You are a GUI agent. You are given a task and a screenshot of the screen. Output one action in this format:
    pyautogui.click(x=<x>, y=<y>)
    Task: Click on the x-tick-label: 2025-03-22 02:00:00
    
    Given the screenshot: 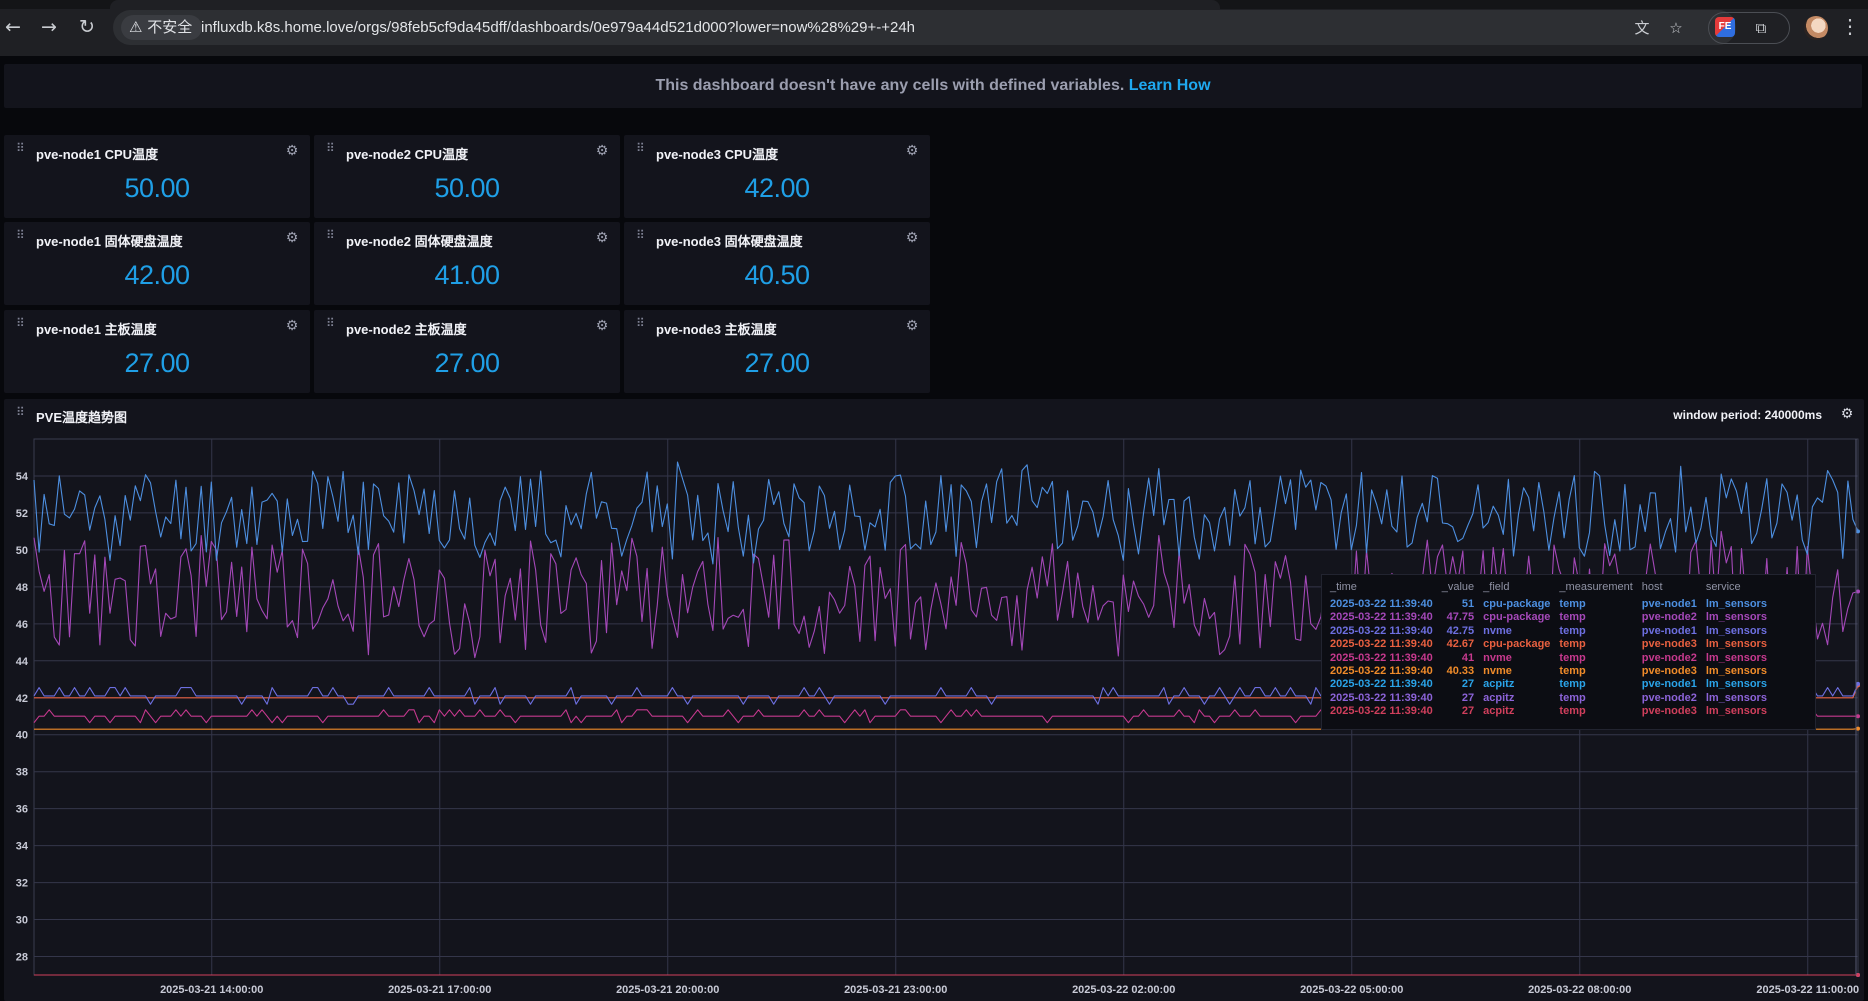 What is the action you would take?
    pyautogui.click(x=1123, y=990)
    